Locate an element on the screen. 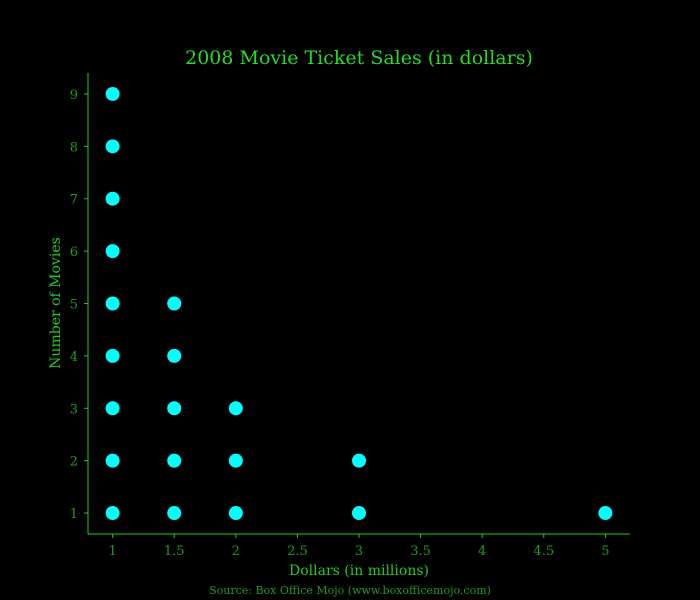  x-tick-label: 4.5 is located at coordinates (543, 551).